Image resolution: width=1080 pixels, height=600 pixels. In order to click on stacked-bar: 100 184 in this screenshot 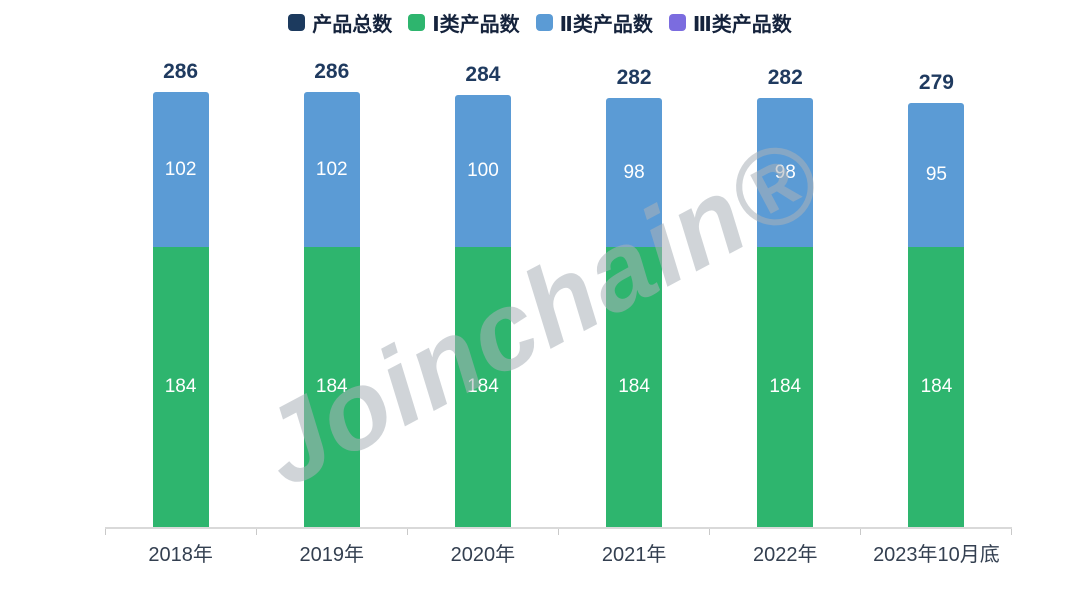, I will do `click(482, 311)`.